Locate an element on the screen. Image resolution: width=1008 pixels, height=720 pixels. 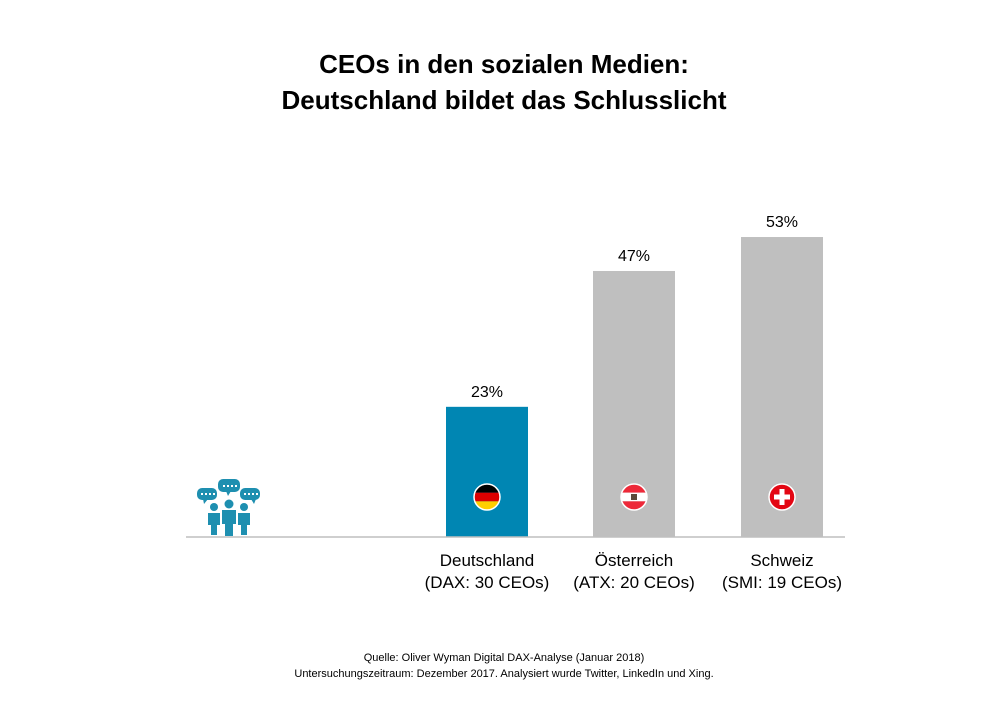
category-label: Deutschland (DAX: 30 CEOs) is located at coordinates (487, 572).